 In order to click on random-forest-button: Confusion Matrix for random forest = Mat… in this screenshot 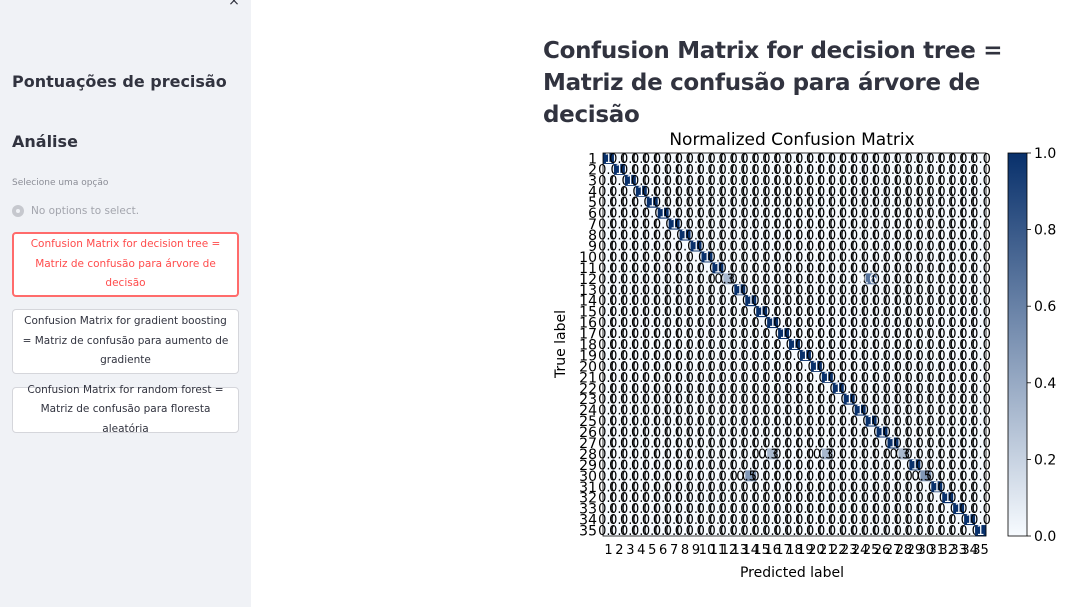, I will do `click(125, 409)`.